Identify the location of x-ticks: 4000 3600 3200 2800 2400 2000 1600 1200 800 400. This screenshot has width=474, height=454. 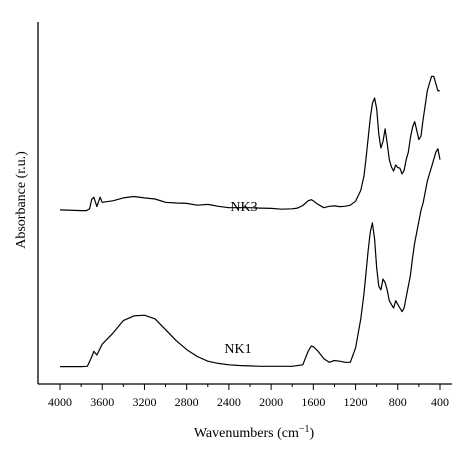
(248, 396).